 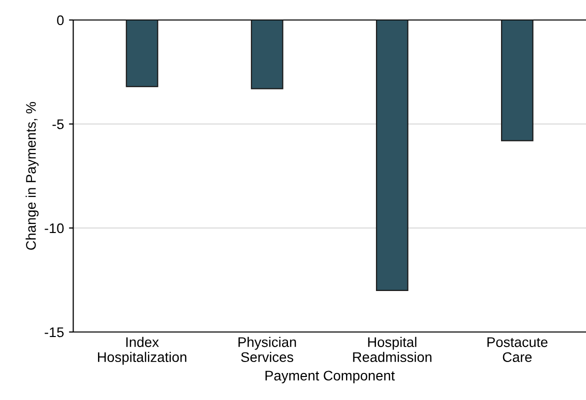 I want to click on y-axis-title: Change in Payments, %, so click(x=32, y=176).